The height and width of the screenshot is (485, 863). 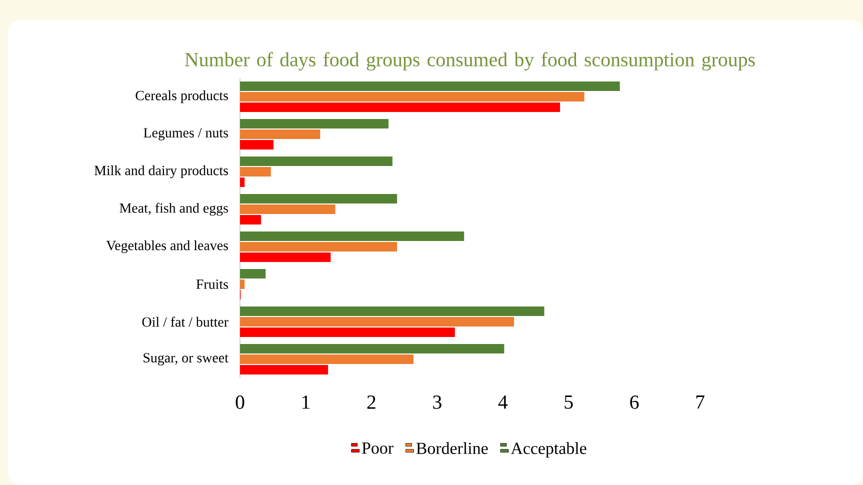 What do you see at coordinates (371, 402) in the screenshot?
I see `x-tick-label: 2` at bounding box center [371, 402].